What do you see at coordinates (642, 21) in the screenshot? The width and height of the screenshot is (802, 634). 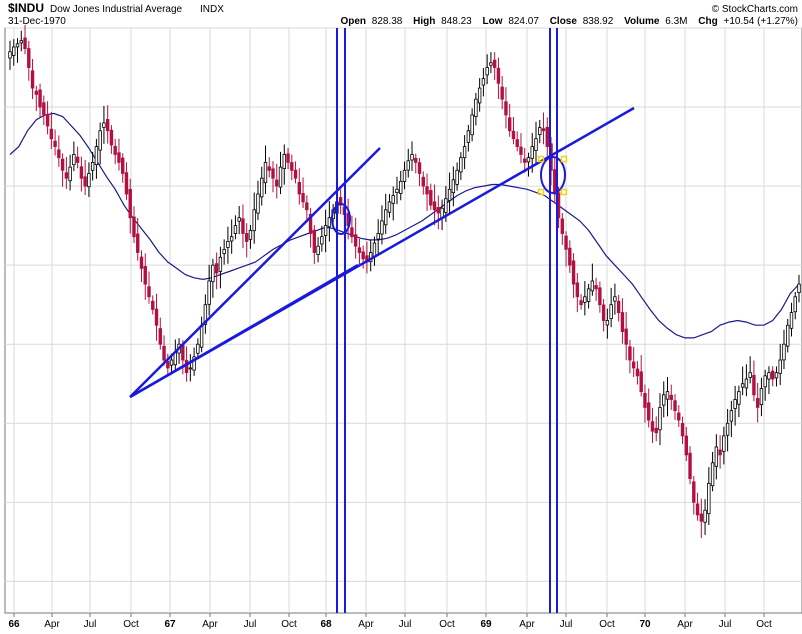 I see `volume-label: Volume` at bounding box center [642, 21].